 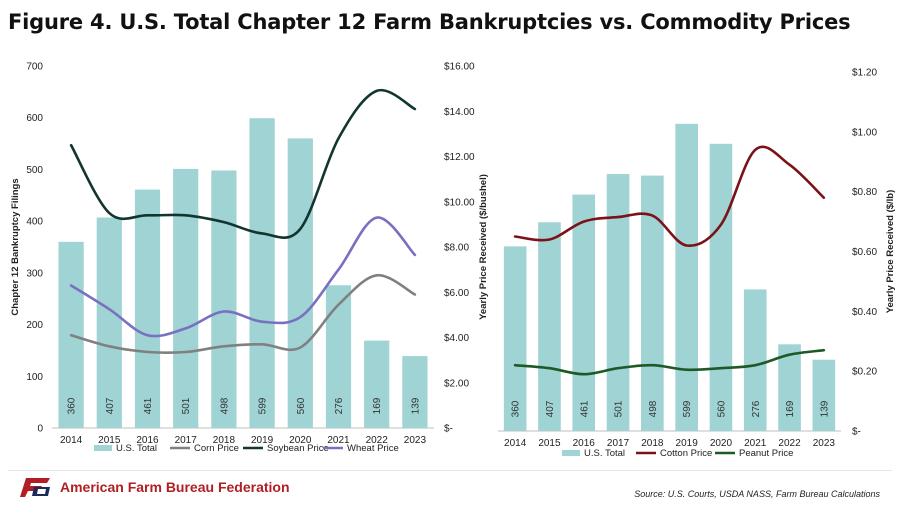 What do you see at coordinates (459, 202) in the screenshot?
I see `chart1-y2-tick-label: $10.00` at bounding box center [459, 202].